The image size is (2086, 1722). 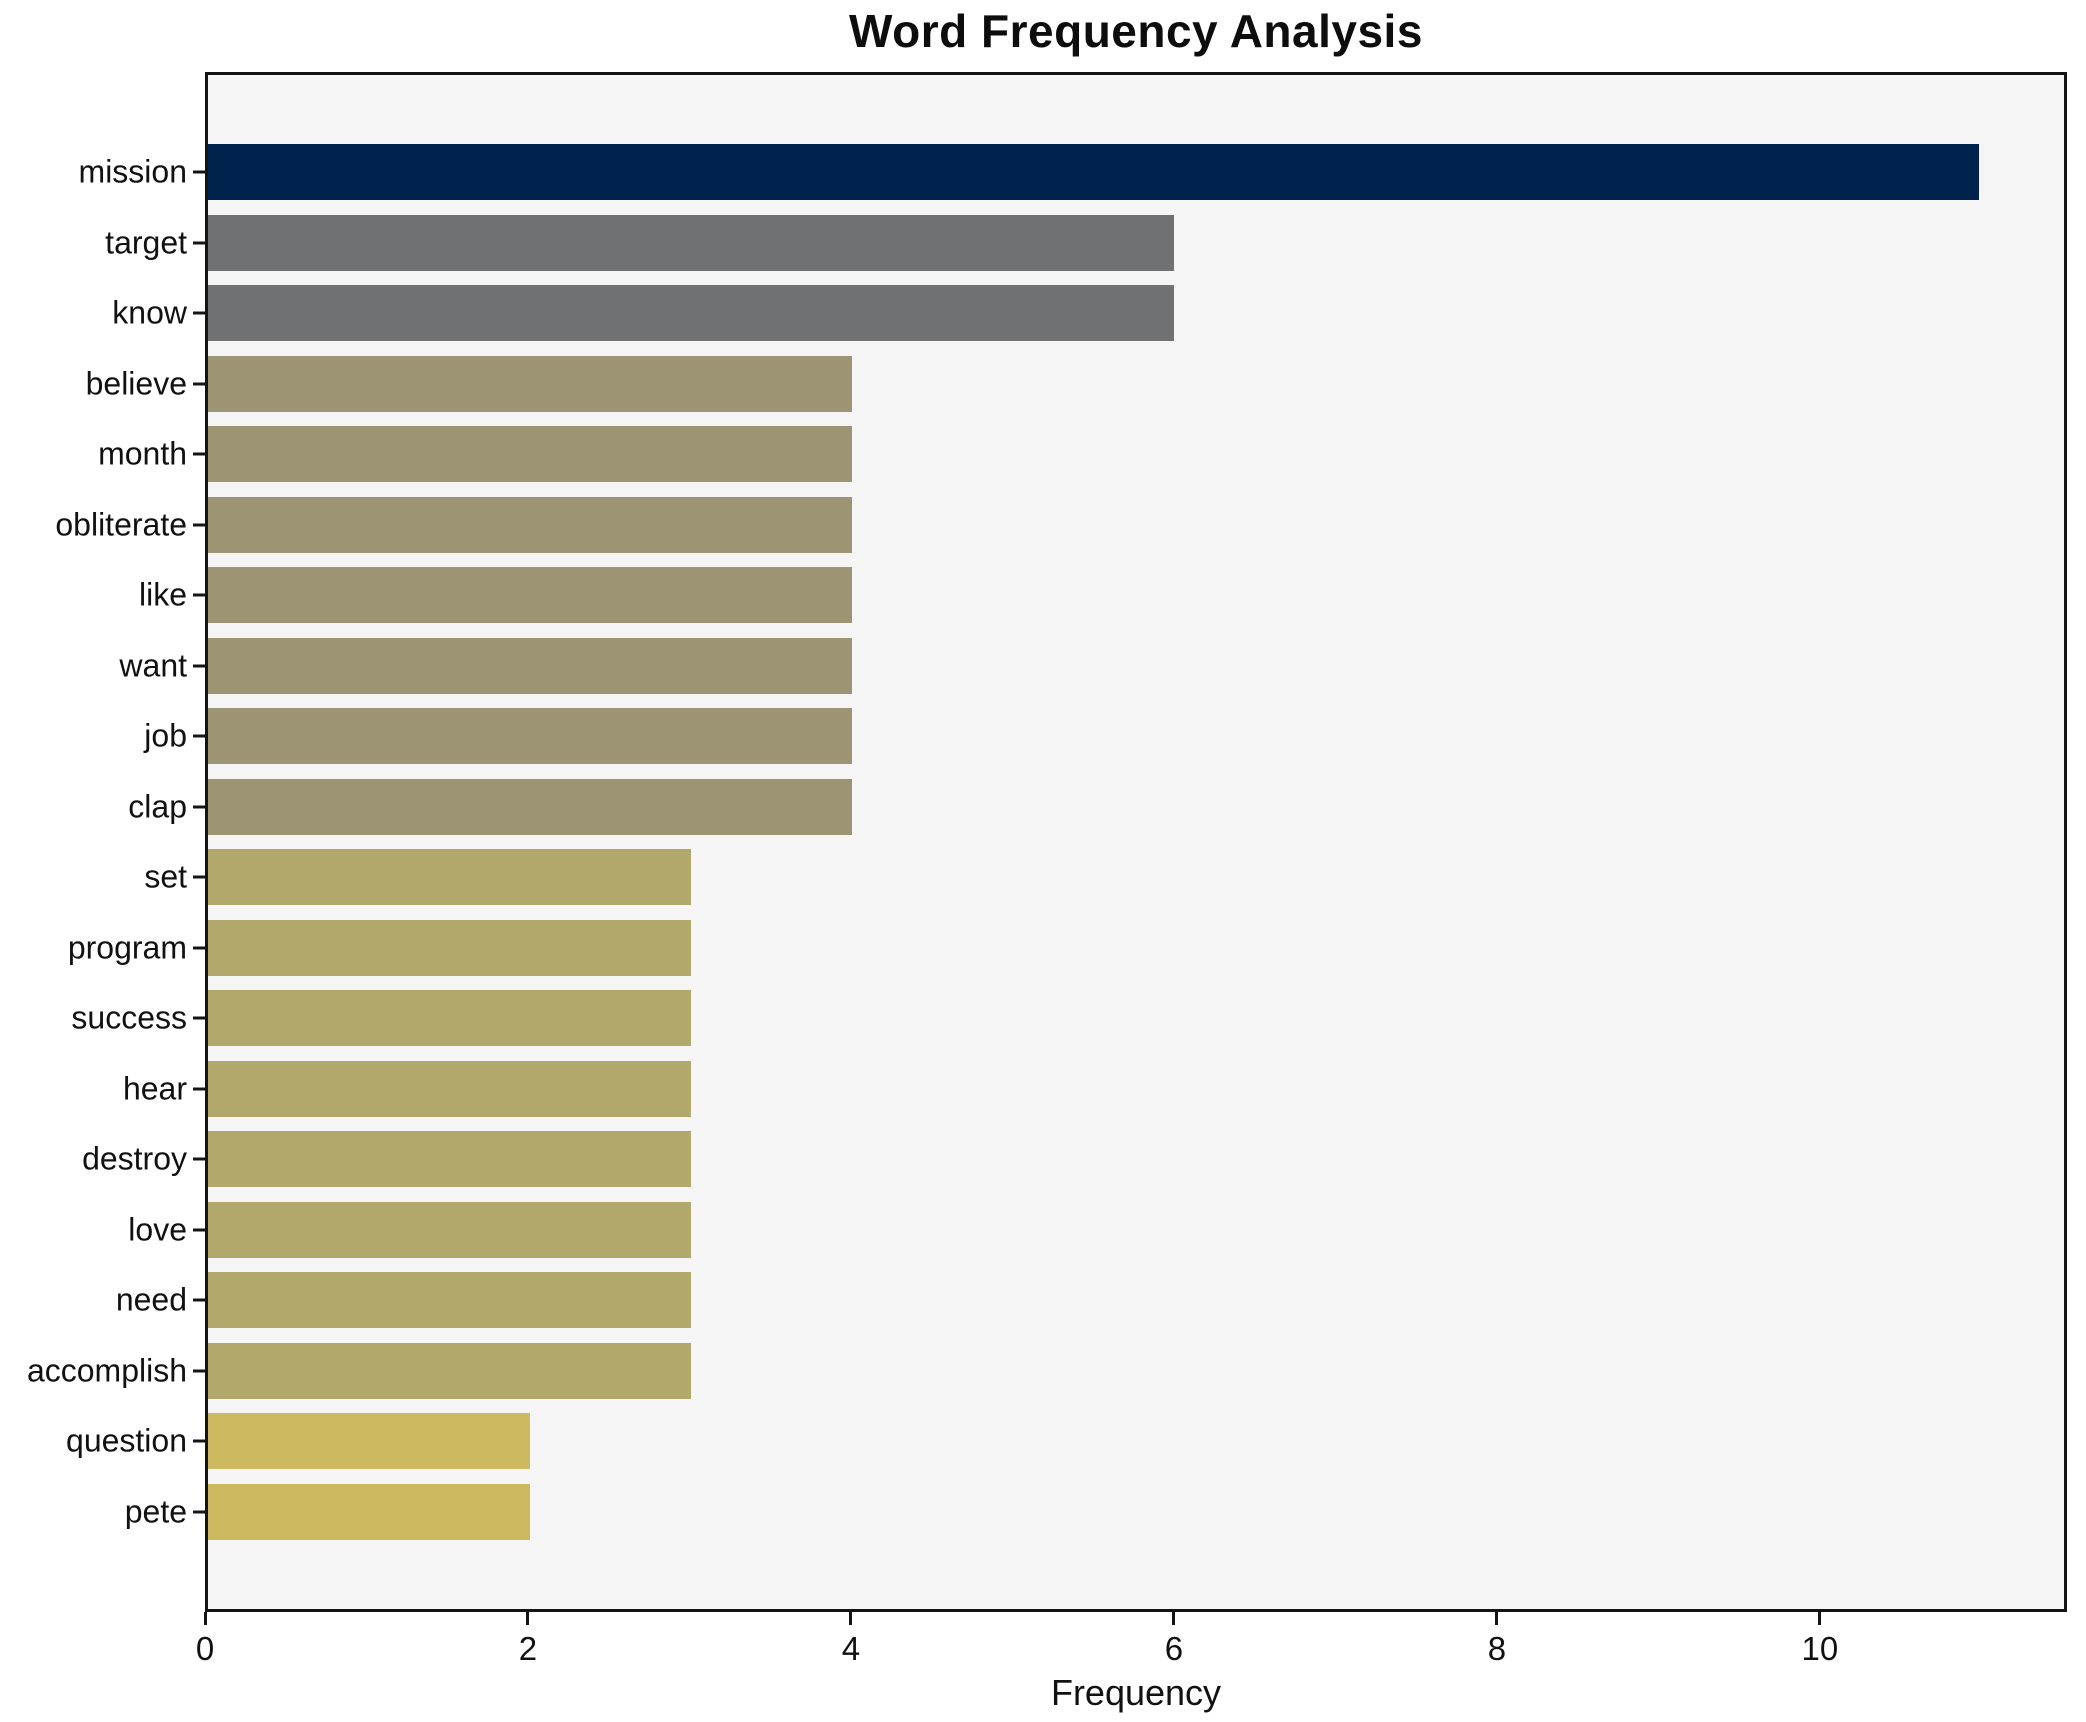 I want to click on bar-month, so click(x=530, y=454).